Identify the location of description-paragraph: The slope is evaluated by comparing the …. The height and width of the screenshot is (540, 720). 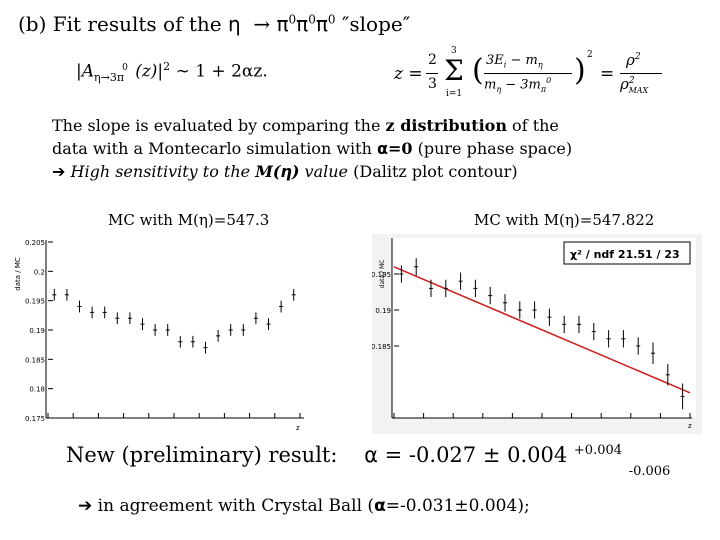
(372, 148).